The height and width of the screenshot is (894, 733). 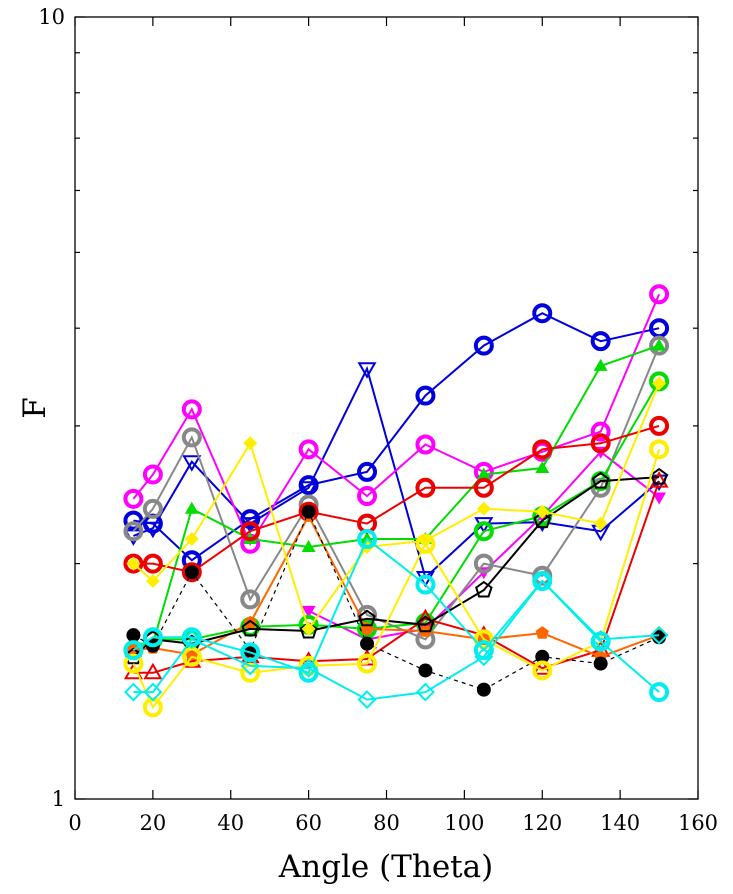 I want to click on x-axis-title: Angle (Theta), so click(x=385, y=867).